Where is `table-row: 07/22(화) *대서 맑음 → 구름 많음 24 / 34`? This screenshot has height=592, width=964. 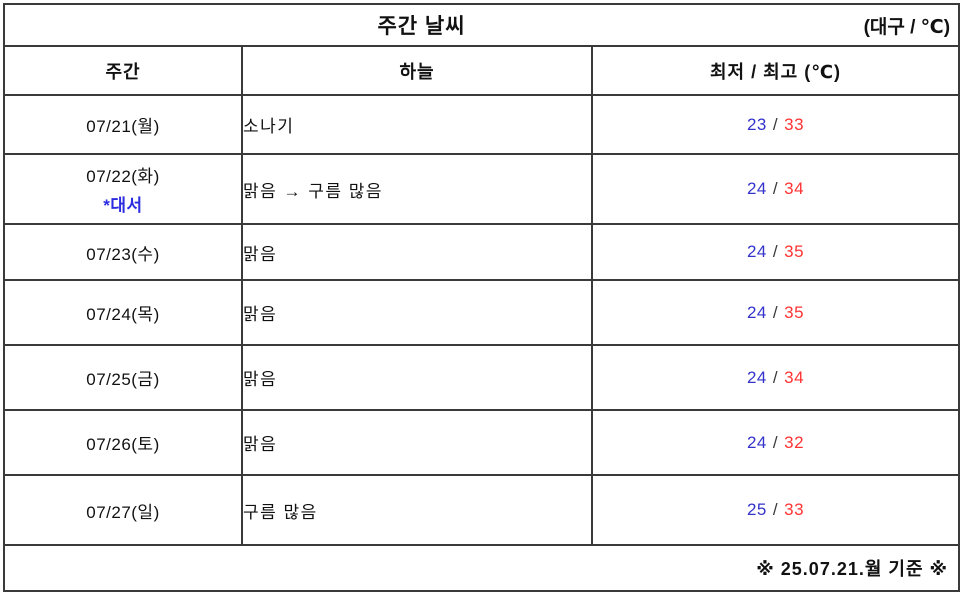
table-row: 07/22(화) *대서 맑음 → 구름 많음 24 / 34 is located at coordinates (482, 189).